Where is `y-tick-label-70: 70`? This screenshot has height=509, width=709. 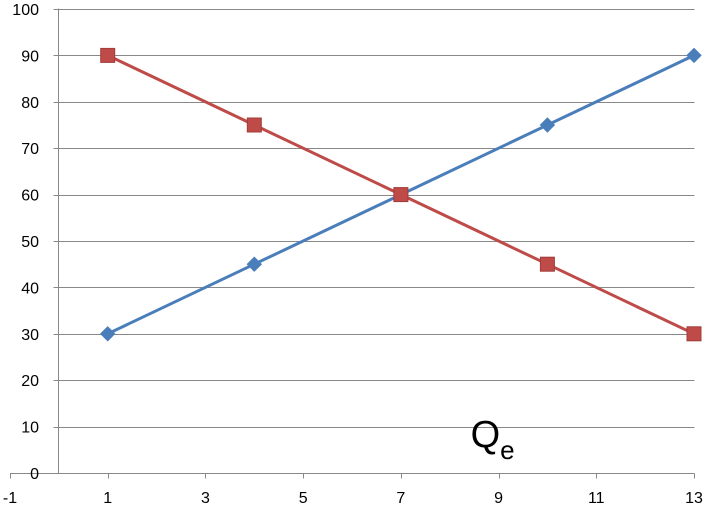
y-tick-label-70: 70 is located at coordinates (30, 149).